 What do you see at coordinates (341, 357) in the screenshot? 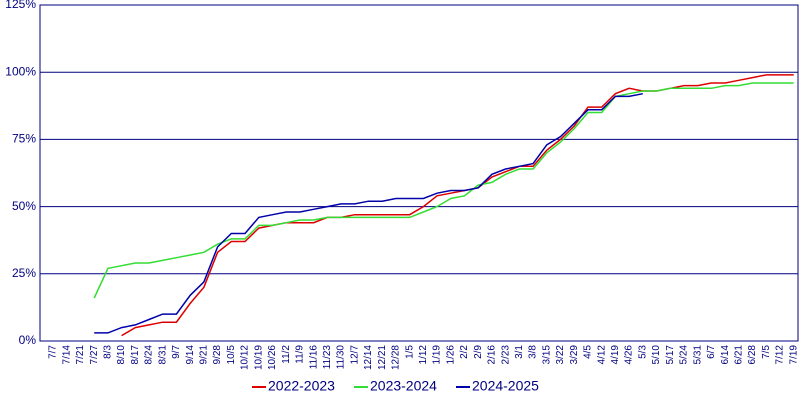
I see `x-tick-label: 11/30` at bounding box center [341, 357].